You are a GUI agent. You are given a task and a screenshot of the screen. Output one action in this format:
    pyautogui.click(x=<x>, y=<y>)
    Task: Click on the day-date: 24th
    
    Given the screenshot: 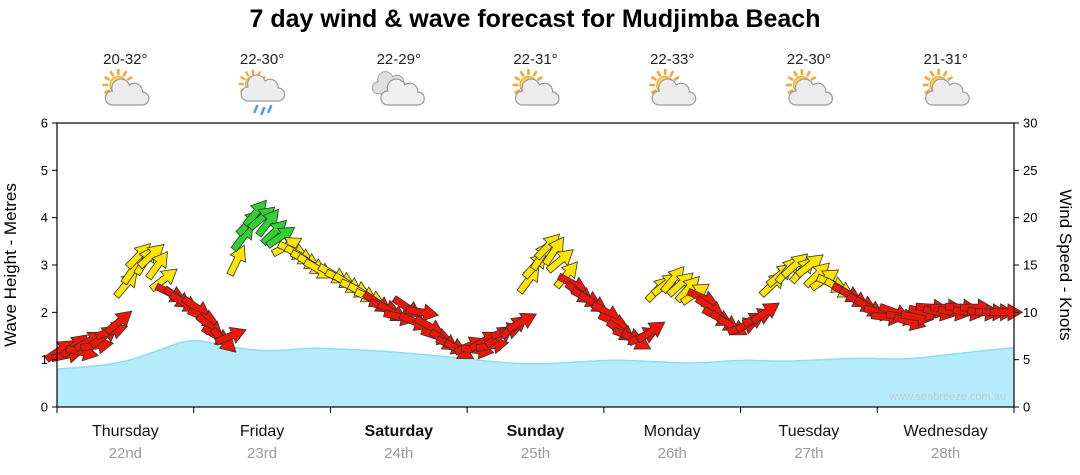 What is the action you would take?
    pyautogui.click(x=398, y=453)
    